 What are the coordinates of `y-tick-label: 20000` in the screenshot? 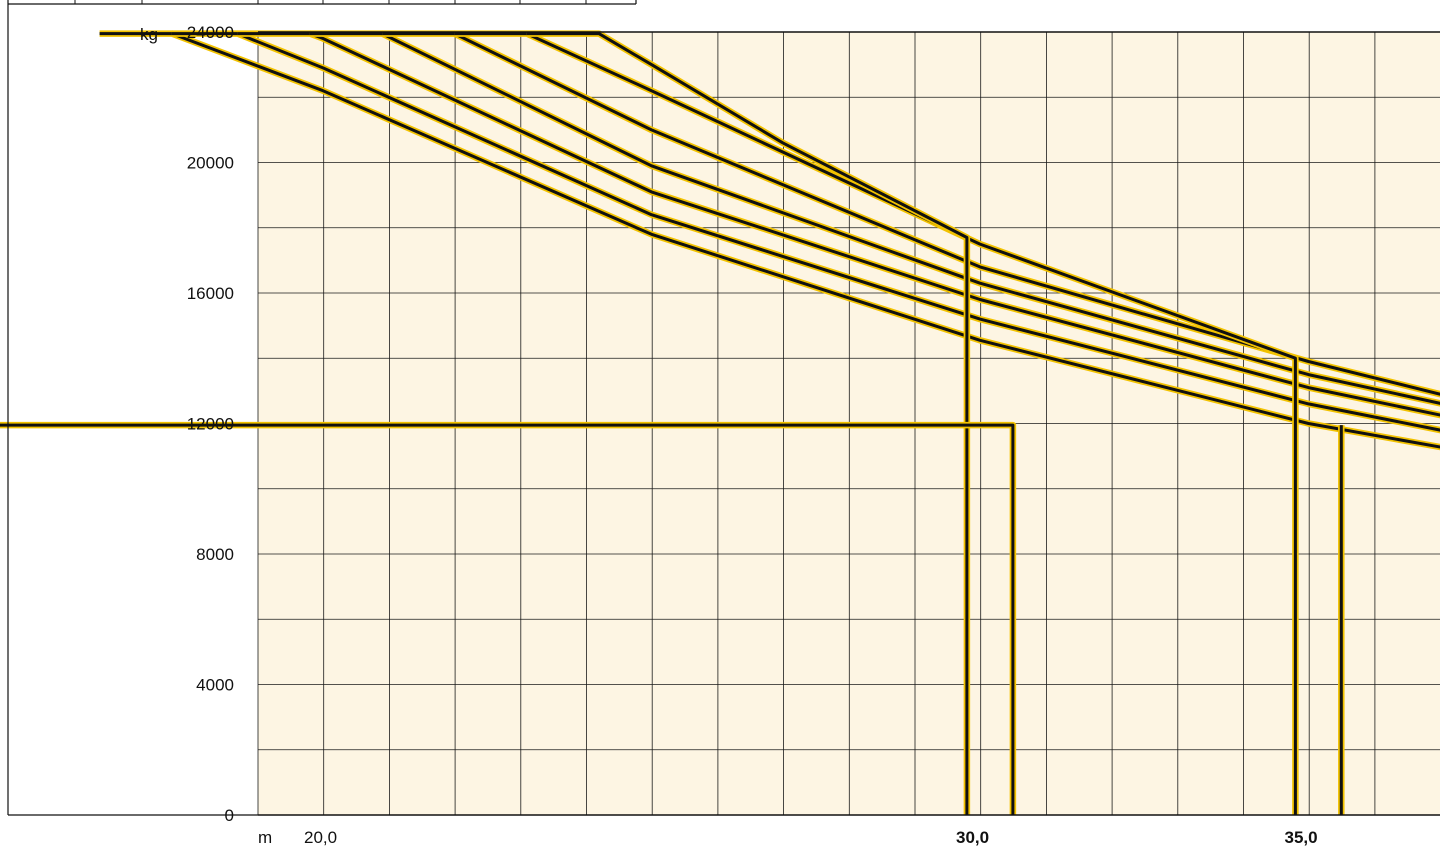 It's located at (210, 163).